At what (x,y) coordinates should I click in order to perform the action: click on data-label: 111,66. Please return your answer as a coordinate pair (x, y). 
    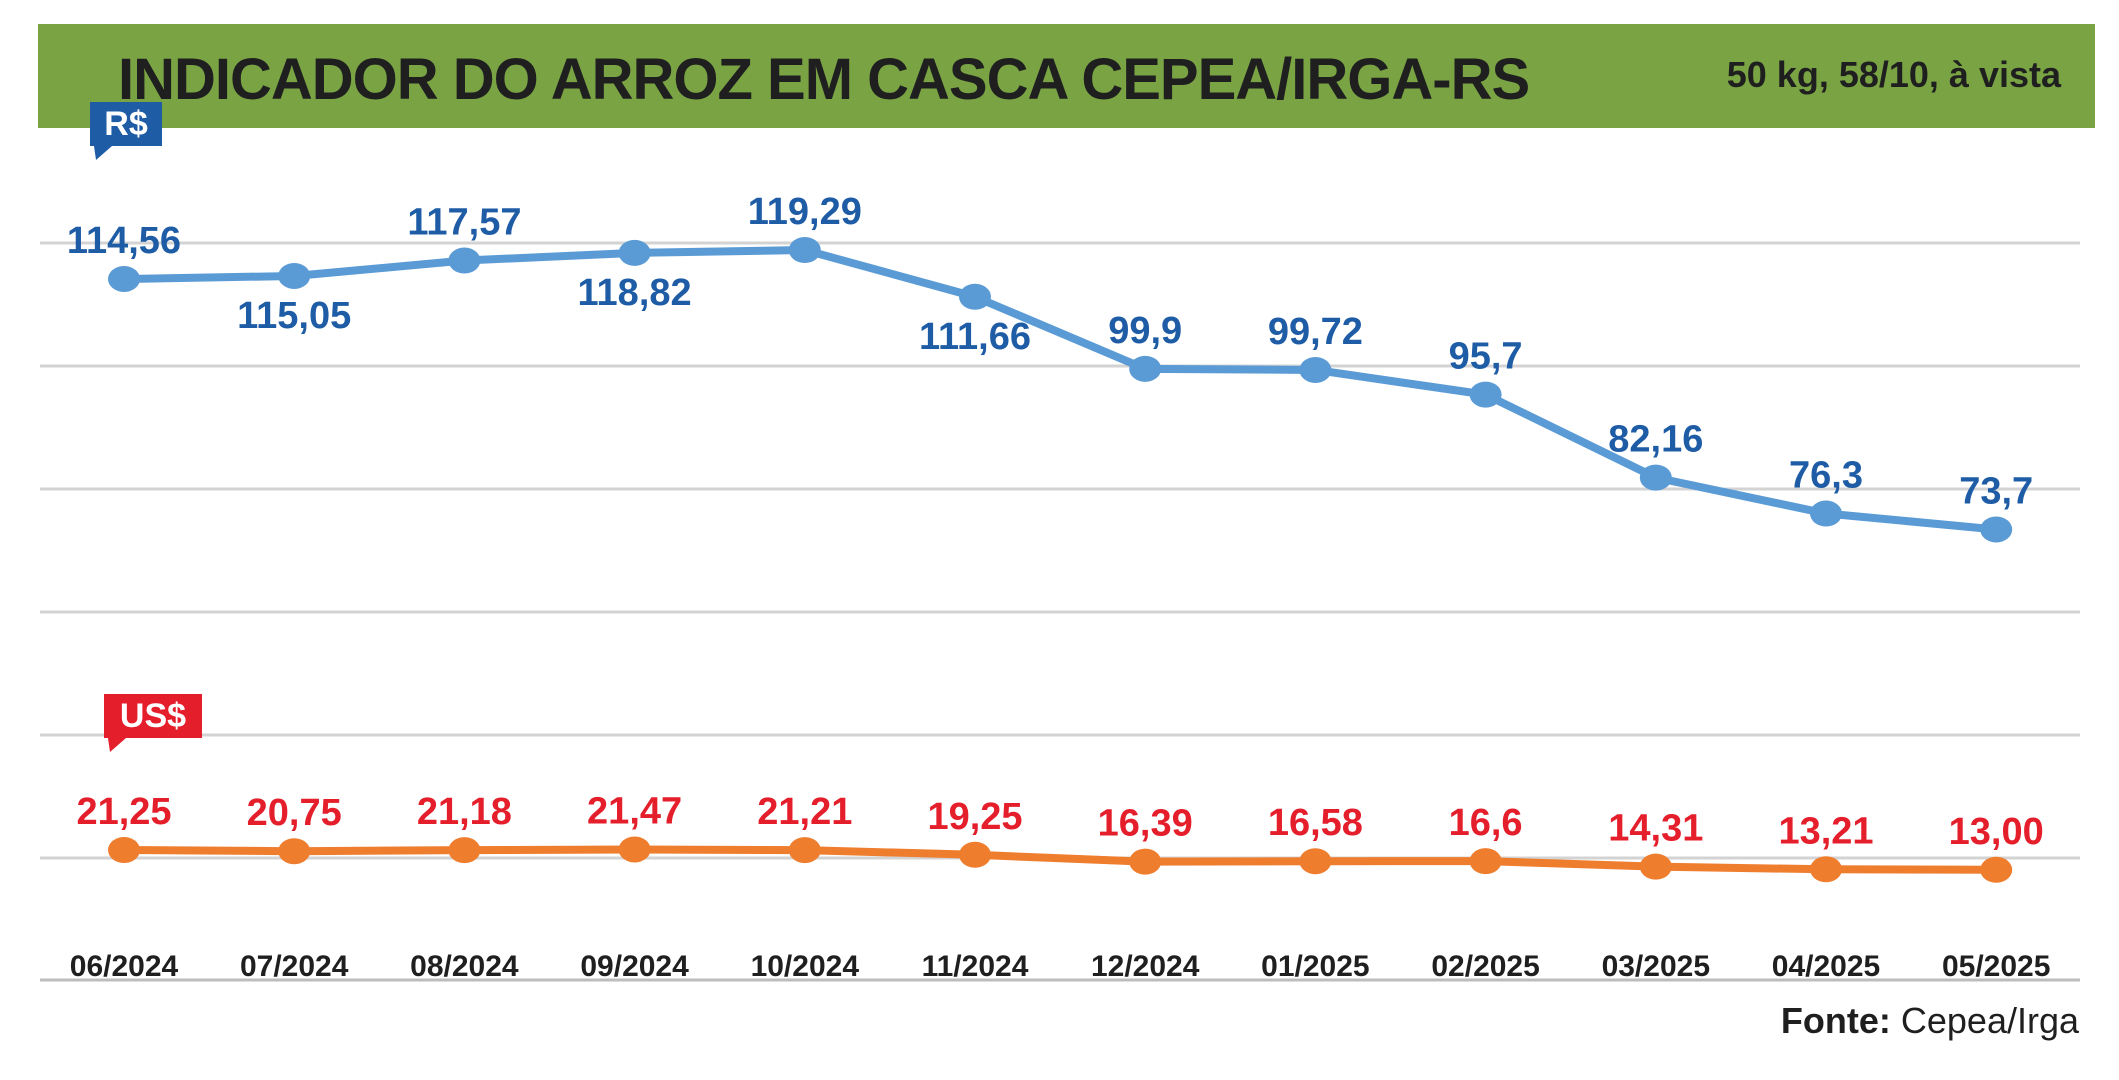
    Looking at the image, I should click on (975, 337).